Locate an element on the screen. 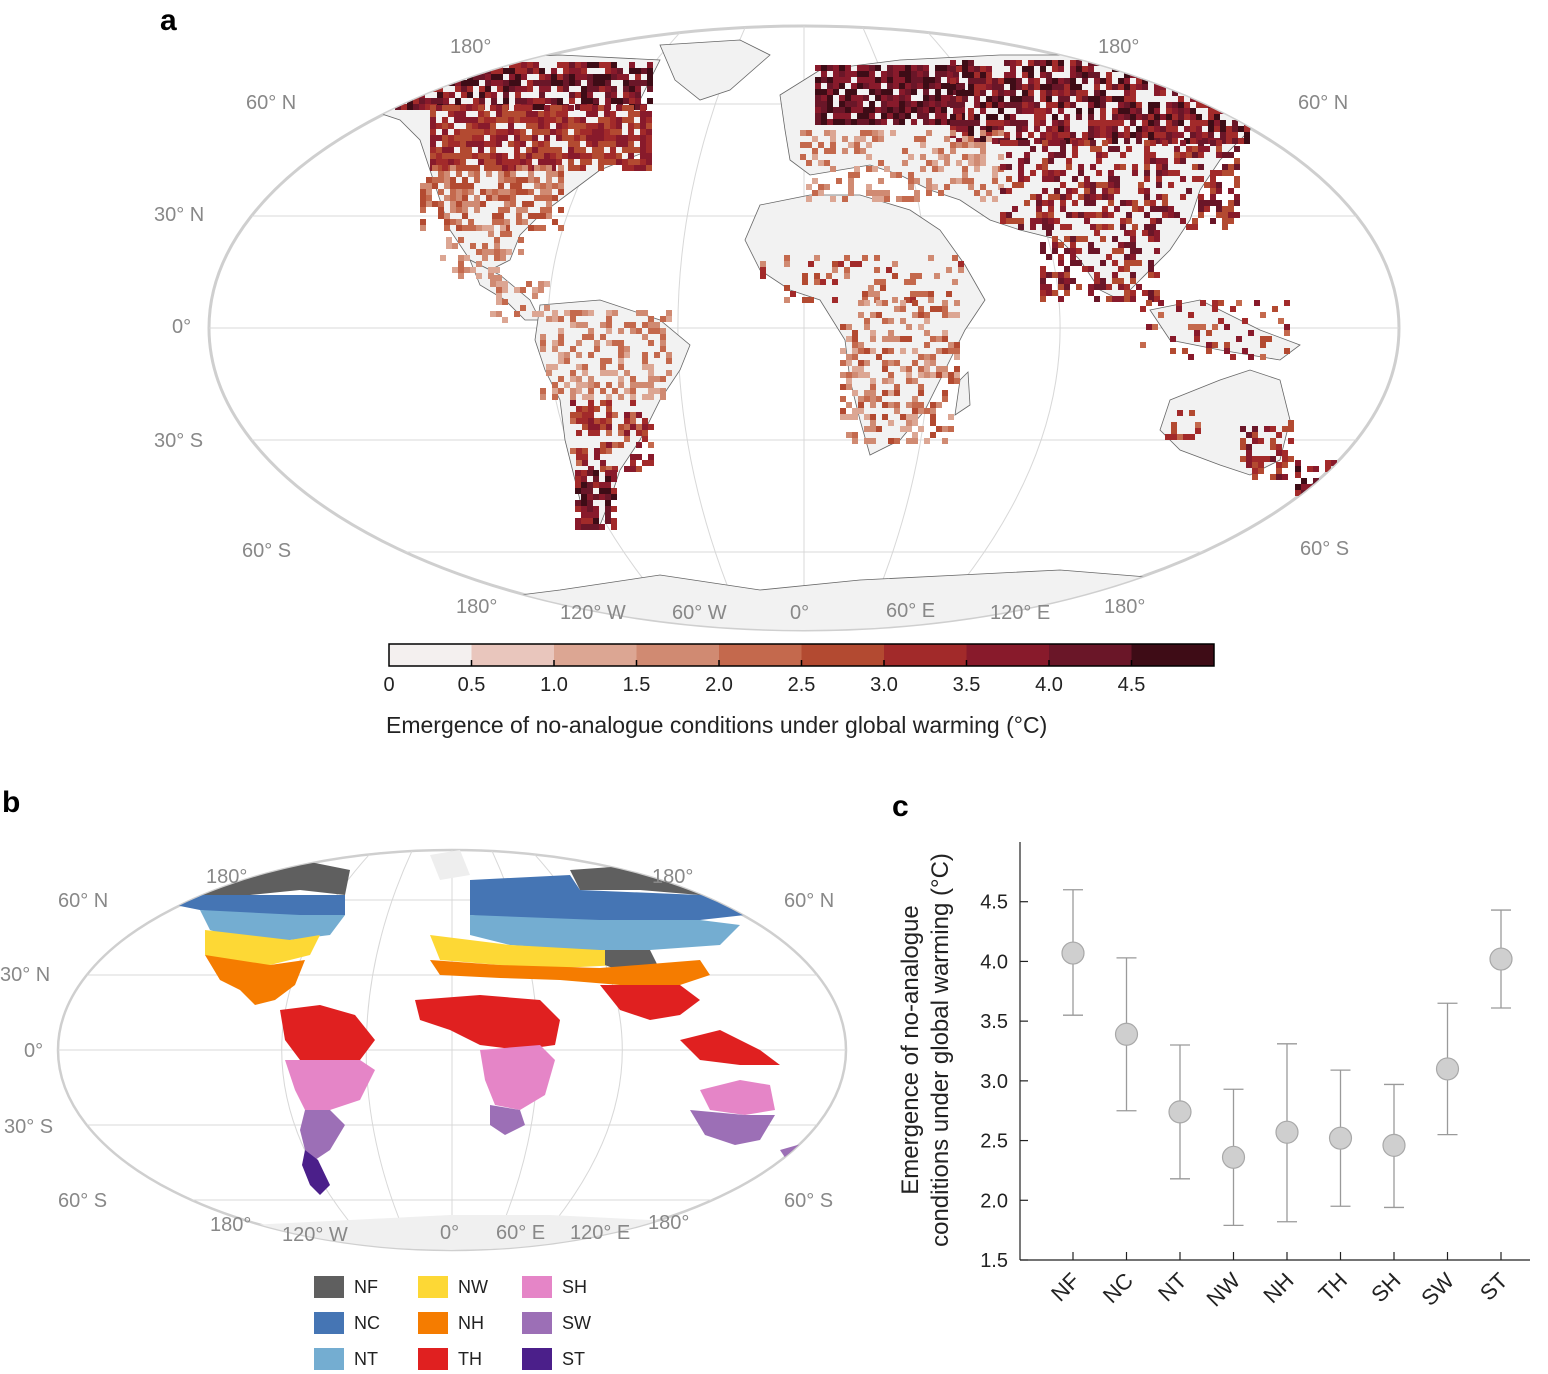  chart-c-ytick-label: 3.5 is located at coordinates (994, 1022).